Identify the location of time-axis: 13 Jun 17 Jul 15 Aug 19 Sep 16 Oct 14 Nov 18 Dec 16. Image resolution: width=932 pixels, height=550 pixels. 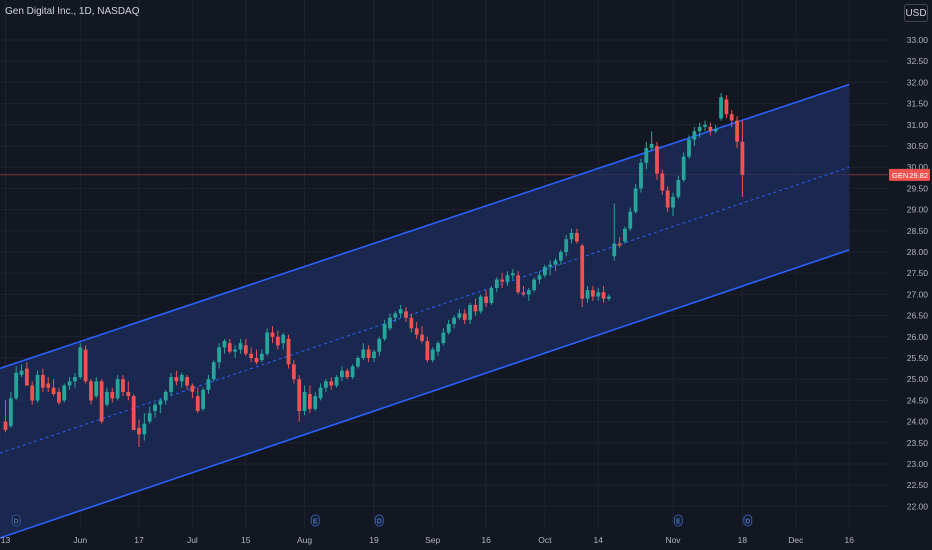
(427, 540).